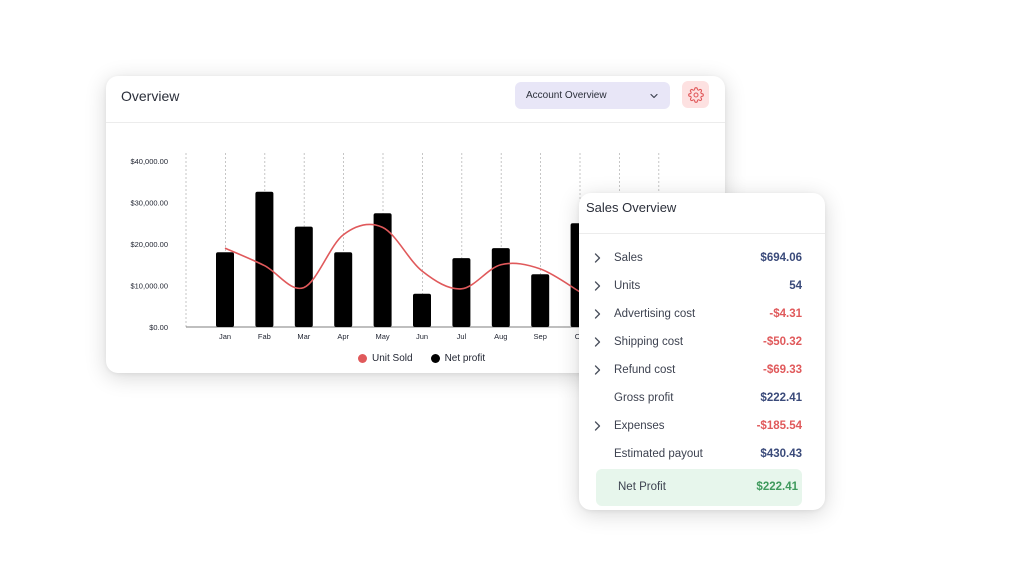 This screenshot has height=576, width=1024. Describe the element at coordinates (149, 244) in the screenshot. I see `y-tick-label: $20,000.00` at that location.